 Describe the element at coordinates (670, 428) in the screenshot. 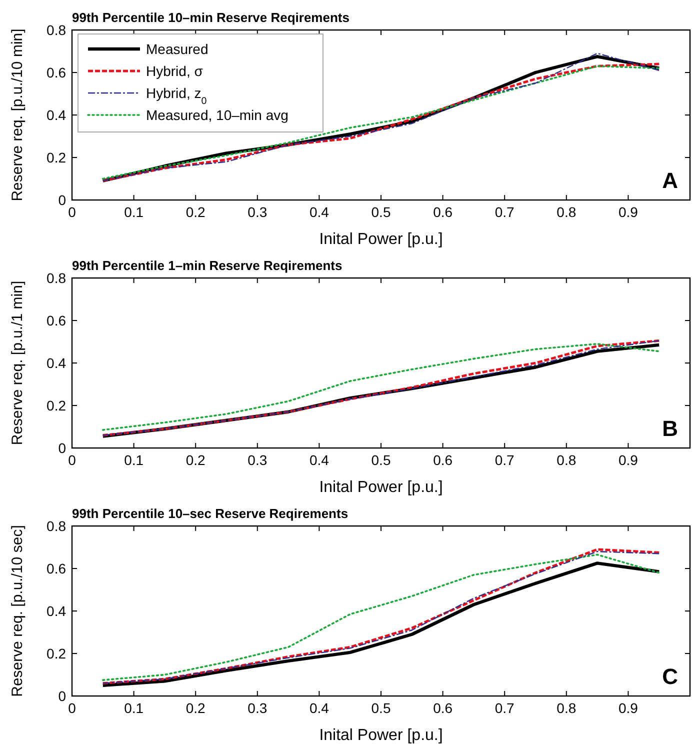

I see `annotation: B` at that location.